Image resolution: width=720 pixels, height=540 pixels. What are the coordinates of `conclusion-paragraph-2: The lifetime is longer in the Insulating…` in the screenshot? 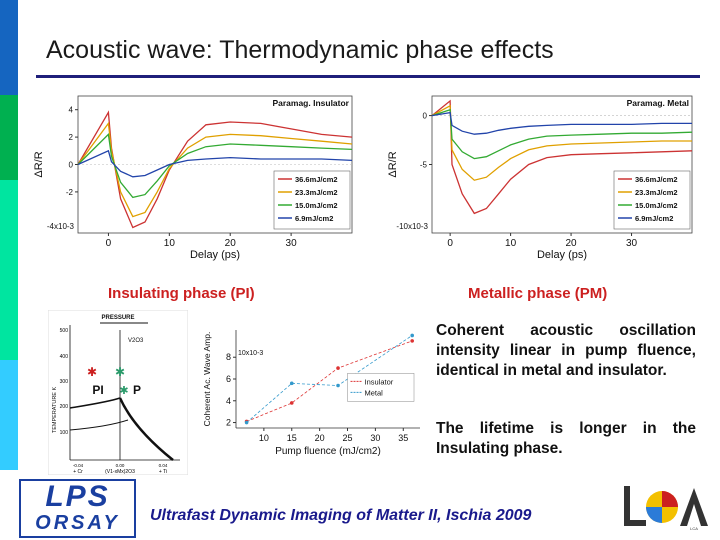 It's located at (566, 438).